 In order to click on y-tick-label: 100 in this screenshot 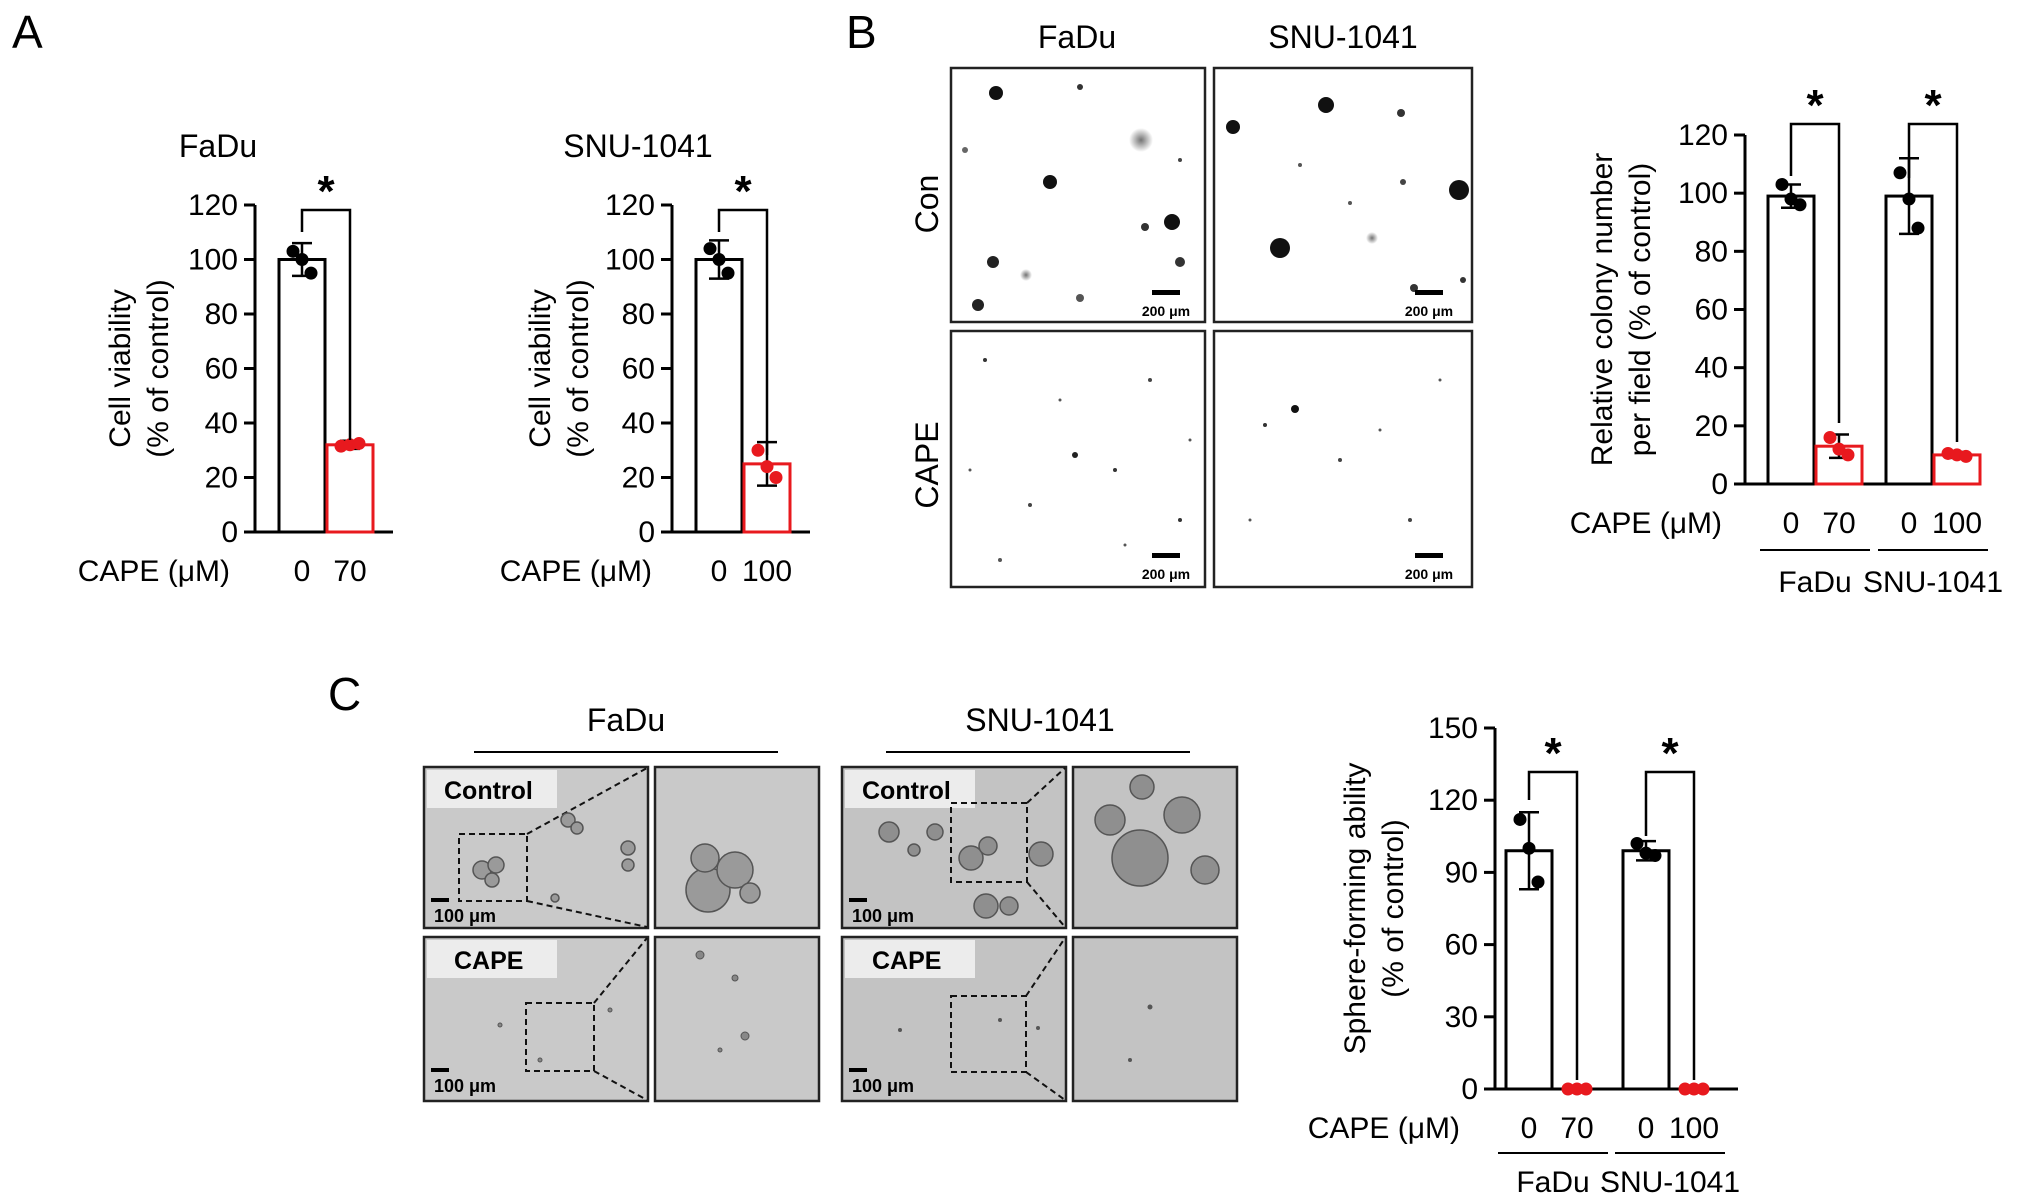, I will do `click(630, 260)`.